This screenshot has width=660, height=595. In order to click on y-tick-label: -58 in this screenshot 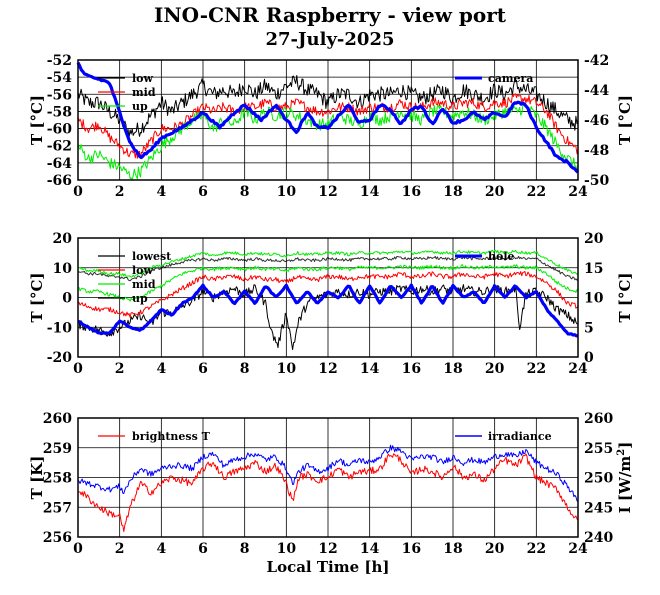, I will do `click(59, 112)`.